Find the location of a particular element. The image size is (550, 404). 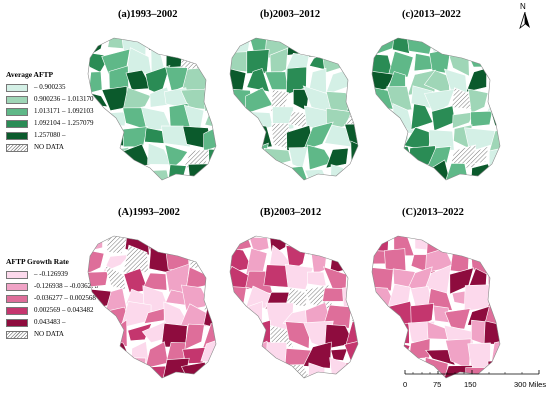

legend-item-label: – 0.900235 is located at coordinates (50, 87).